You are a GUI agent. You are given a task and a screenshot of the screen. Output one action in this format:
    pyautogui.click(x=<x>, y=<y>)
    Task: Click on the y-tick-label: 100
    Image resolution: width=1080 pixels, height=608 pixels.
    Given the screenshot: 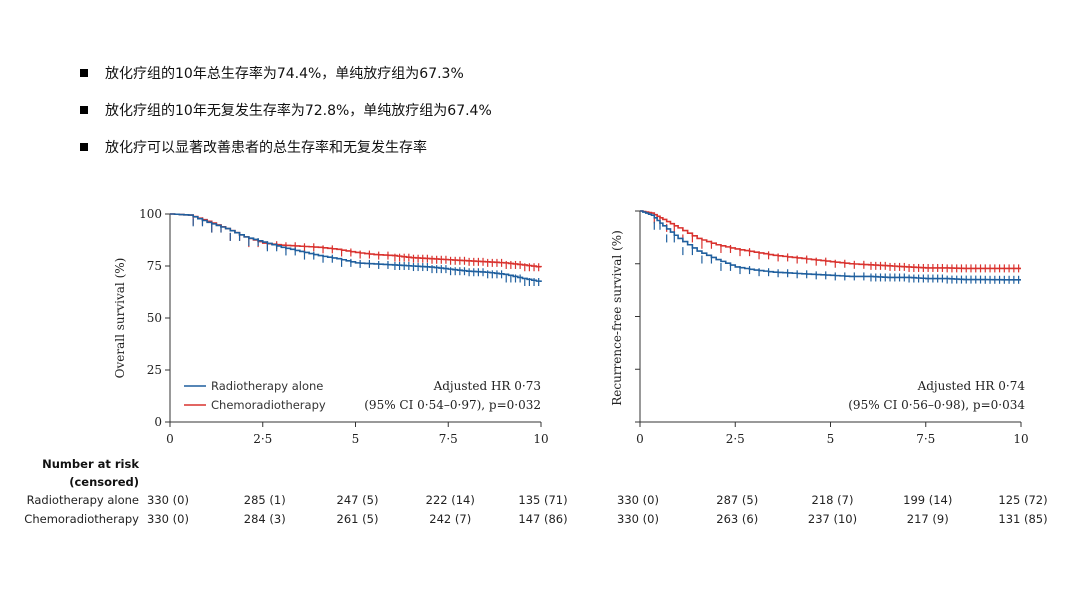 What is the action you would take?
    pyautogui.click(x=150, y=214)
    